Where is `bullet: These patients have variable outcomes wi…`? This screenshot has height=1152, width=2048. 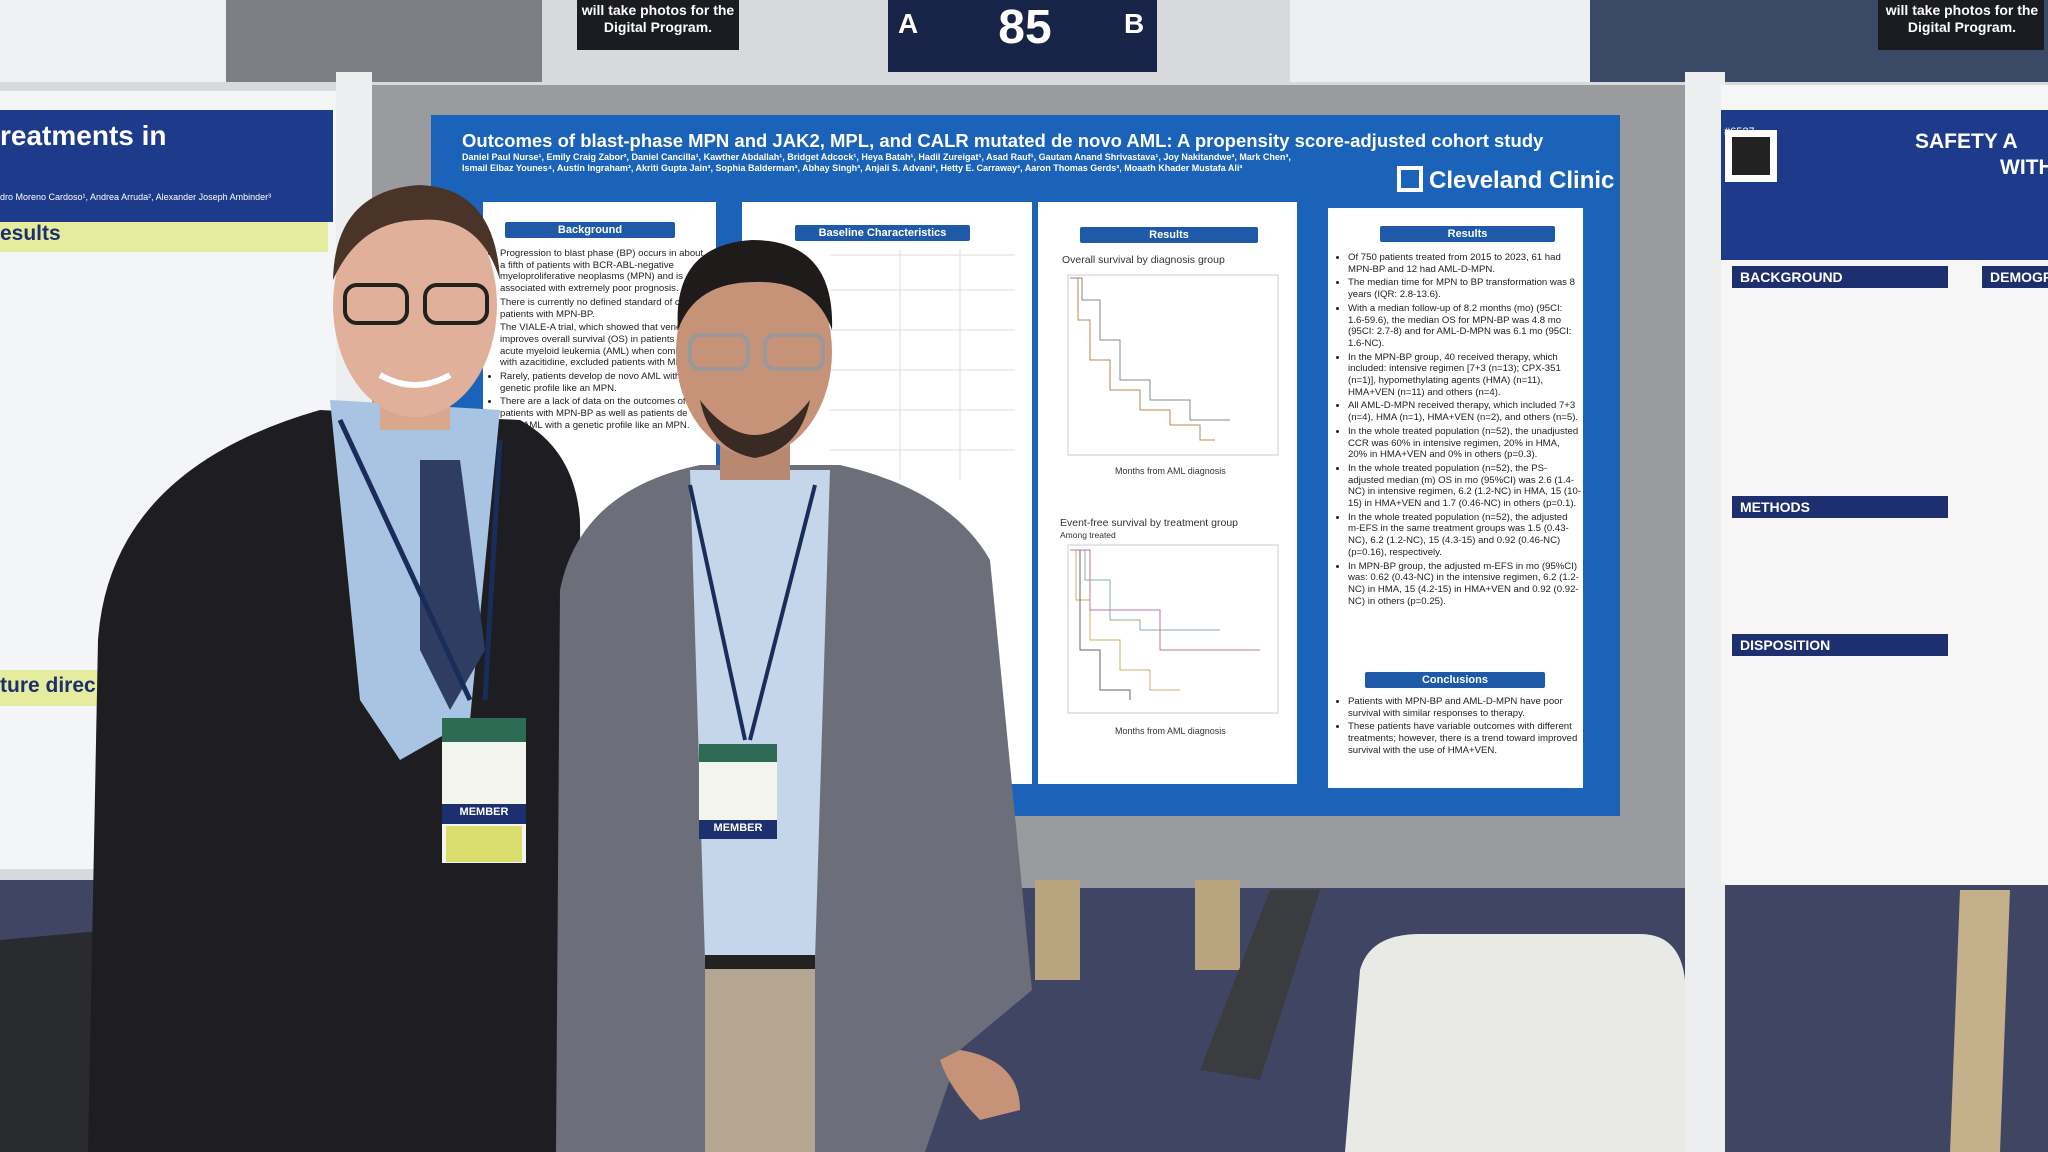
bullet: These patients have variable outcomes wi… is located at coordinates (1464, 738).